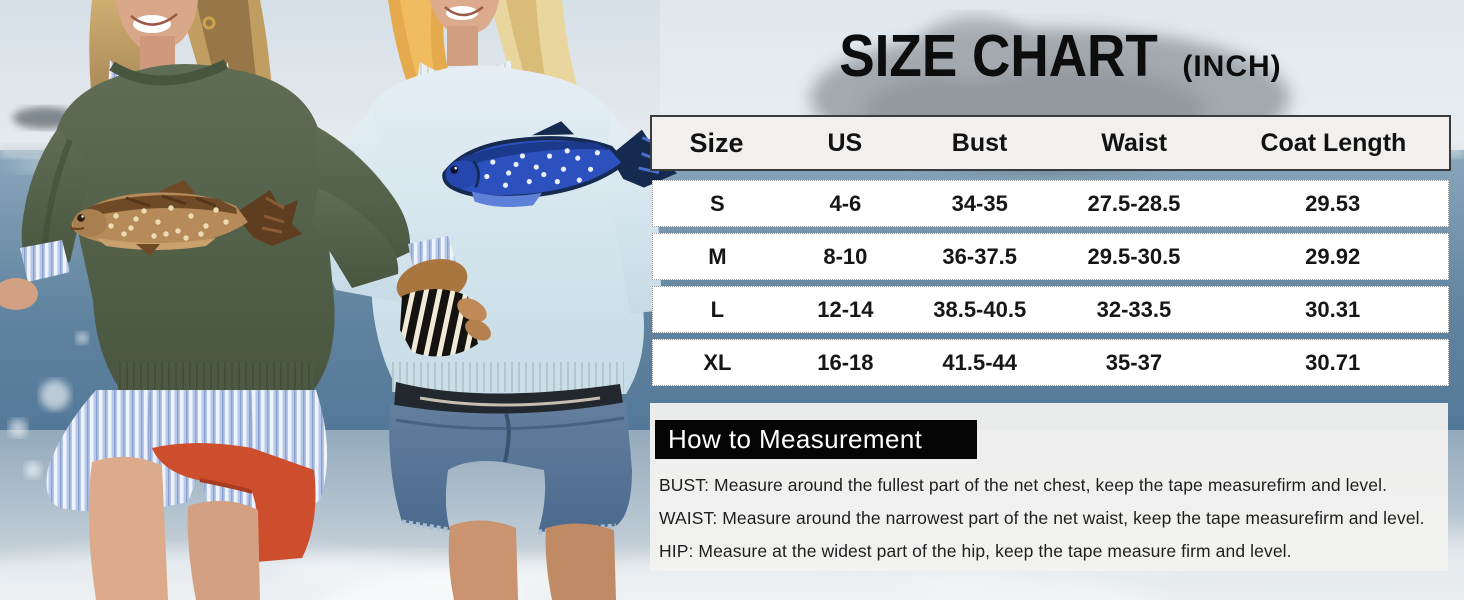 The width and height of the screenshot is (1464, 600). I want to click on fish-back, so click(534, 153).